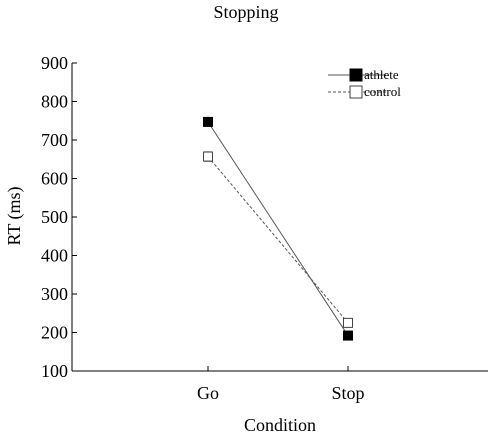  Describe the element at coordinates (381, 74) in the screenshot. I see `legend-label: athlete` at that location.